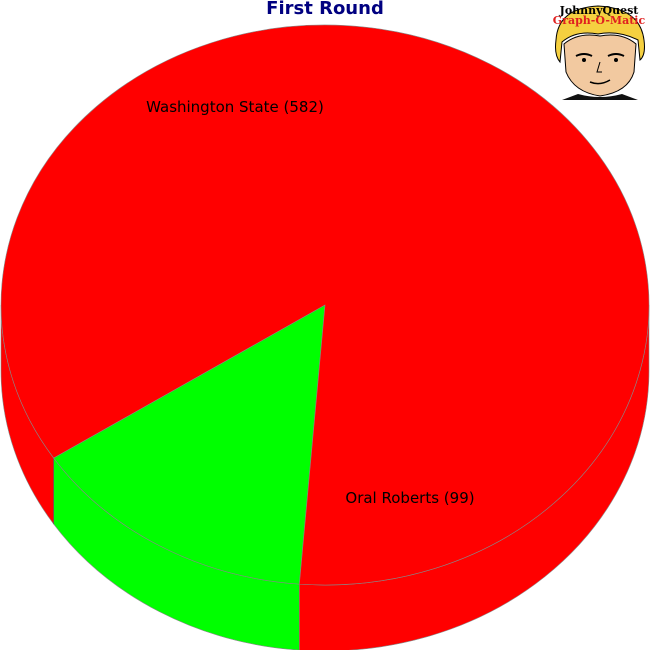 This screenshot has width=650, height=650. I want to click on graph-o-matic-logo: JohnnyQuest Graph-O-Matic, so click(599, 50).